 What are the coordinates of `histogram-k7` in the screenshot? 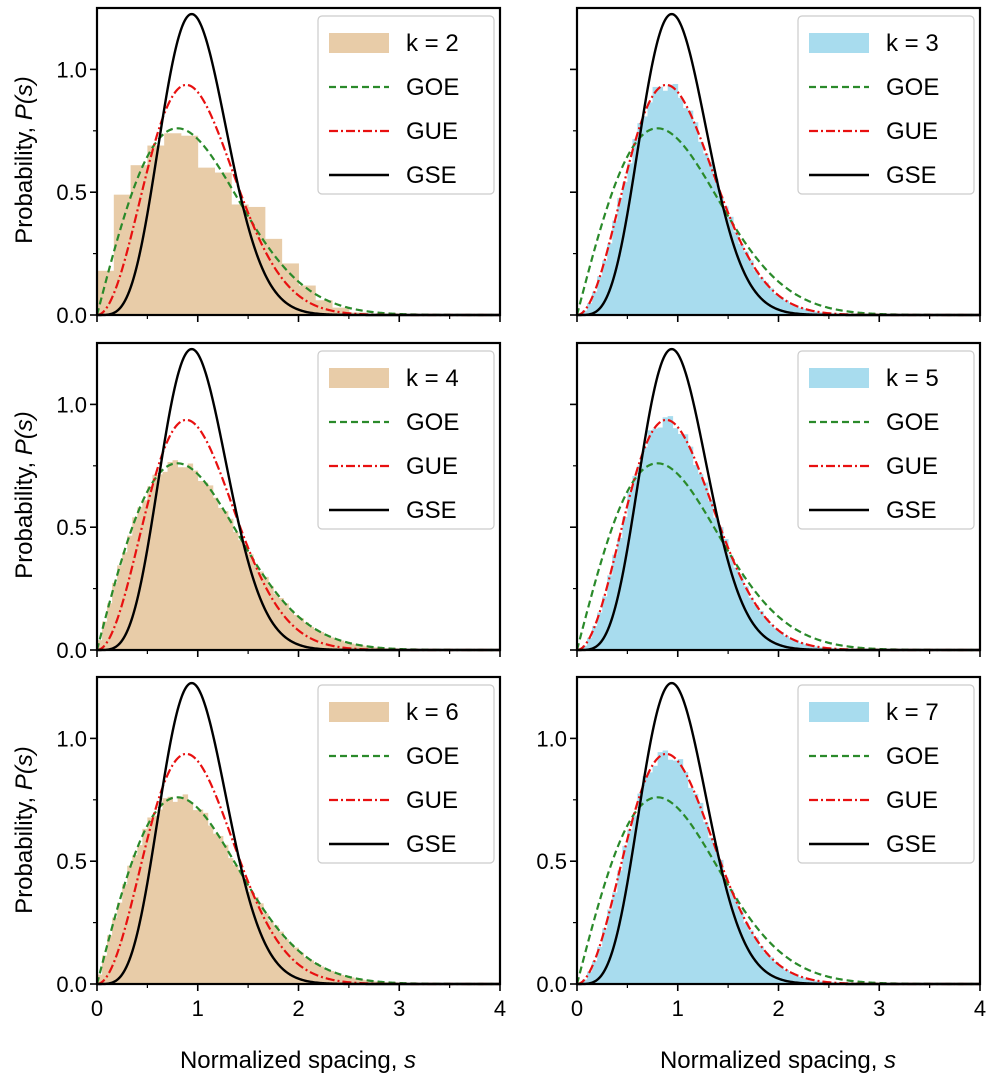 It's located at (746, 867).